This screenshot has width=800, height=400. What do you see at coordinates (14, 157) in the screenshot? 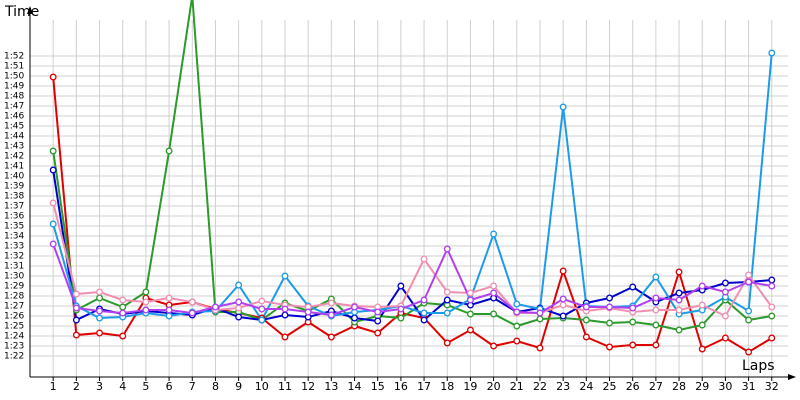
I see `y-tick-label: 1:42` at bounding box center [14, 157].